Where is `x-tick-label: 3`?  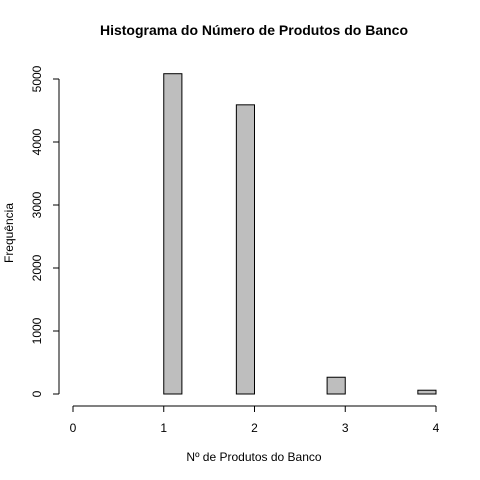
x-tick-label: 3 is located at coordinates (345, 428).